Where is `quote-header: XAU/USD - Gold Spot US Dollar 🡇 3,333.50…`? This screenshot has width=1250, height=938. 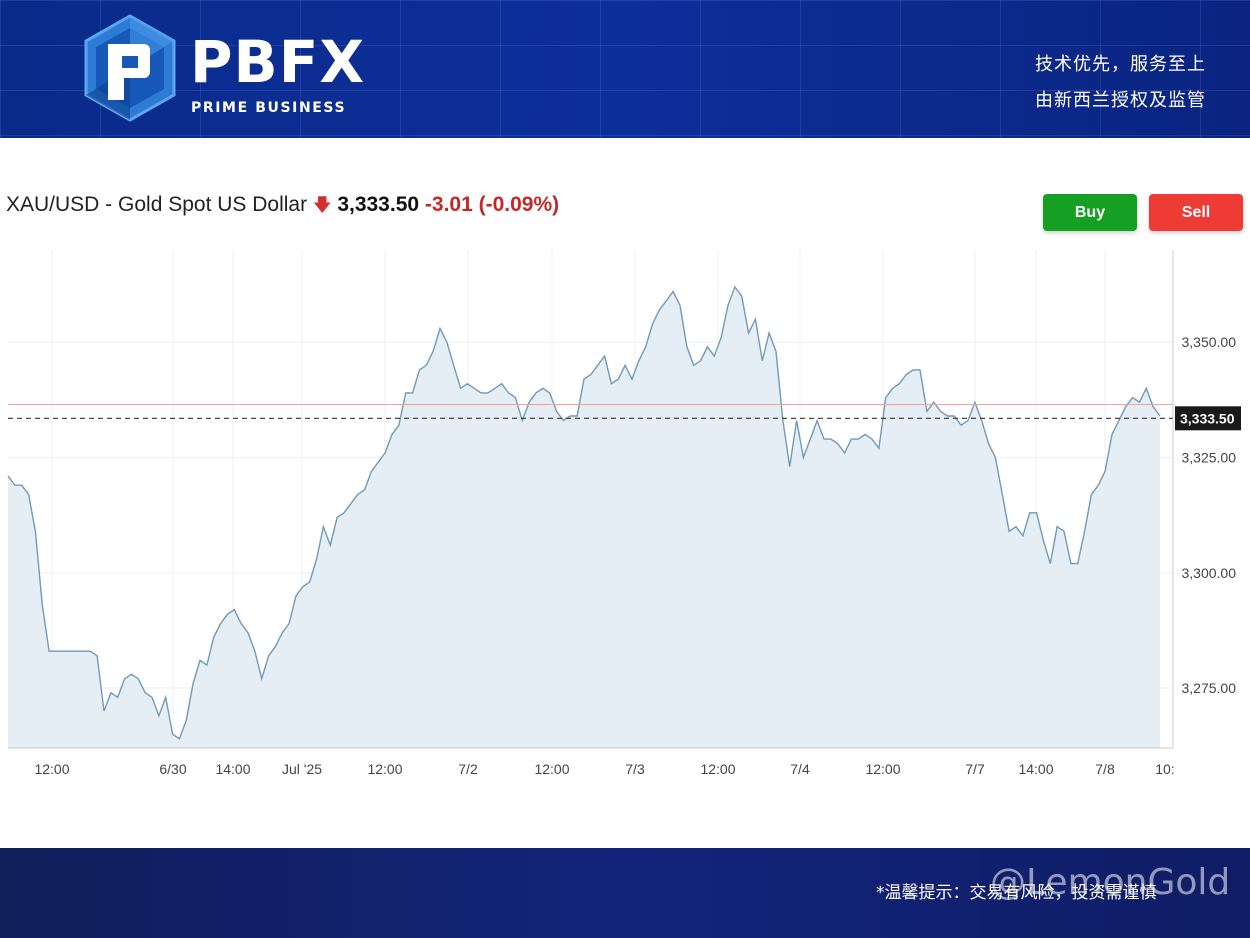
quote-header: XAU/USD - Gold Spot US Dollar 🡇 3,333.50… is located at coordinates (282, 208).